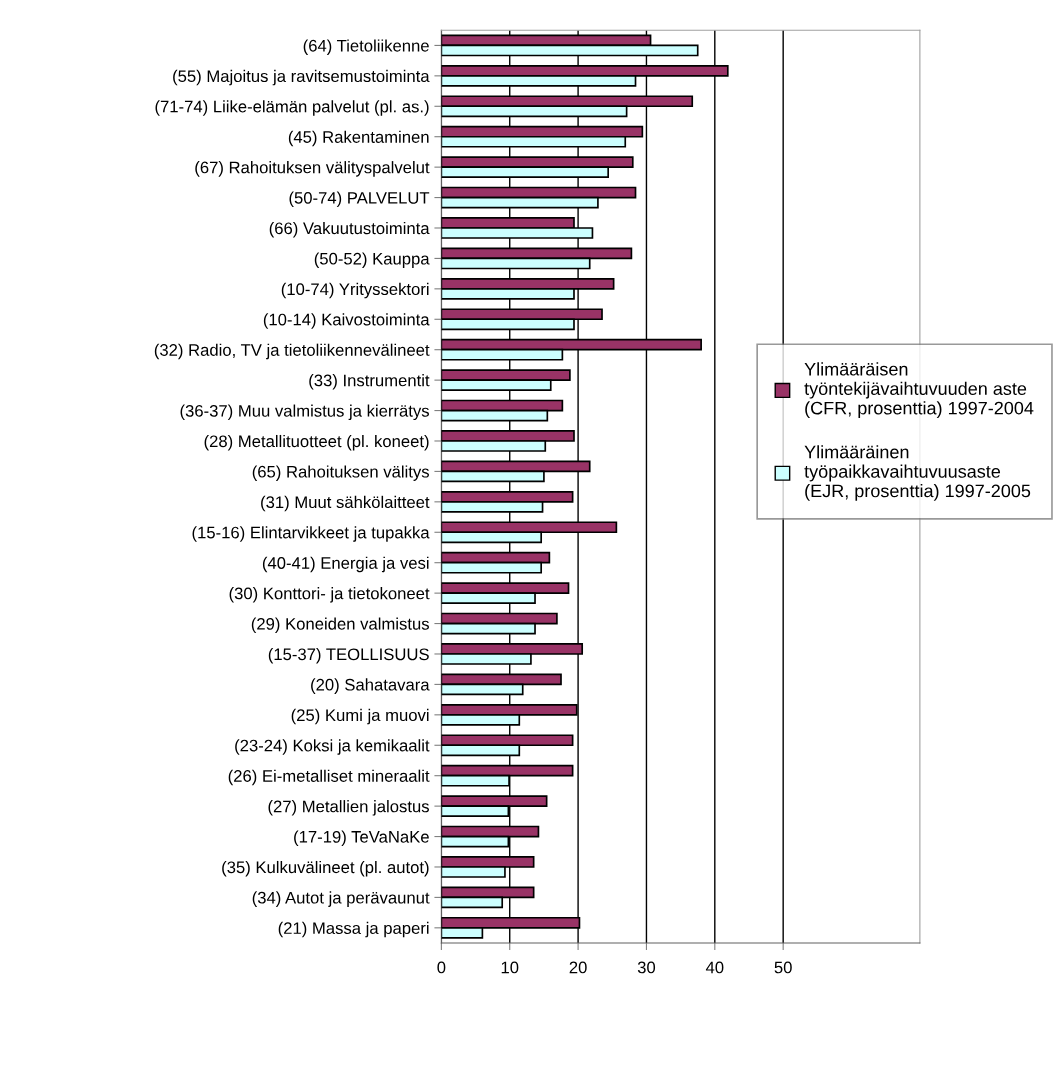  I want to click on legend-label: Ylimääräisen työntekijävaihtuvuuden aste (CFR, prosenttia) 1997-2004, so click(919, 390).